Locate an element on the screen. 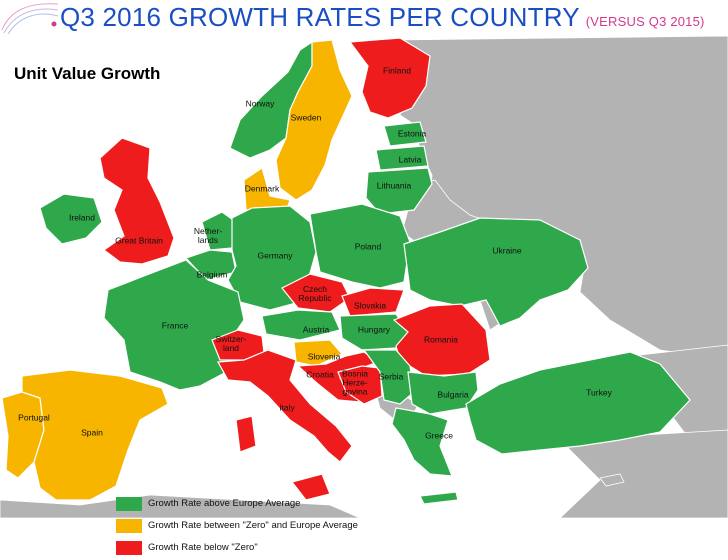 The image size is (728, 560). ireland-shape is located at coordinates (71, 219).